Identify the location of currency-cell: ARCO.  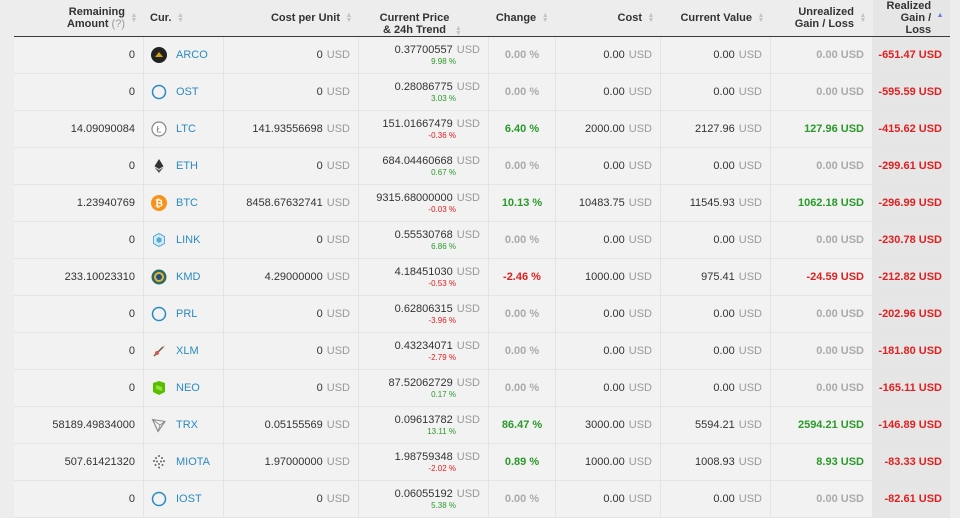
(184, 55).